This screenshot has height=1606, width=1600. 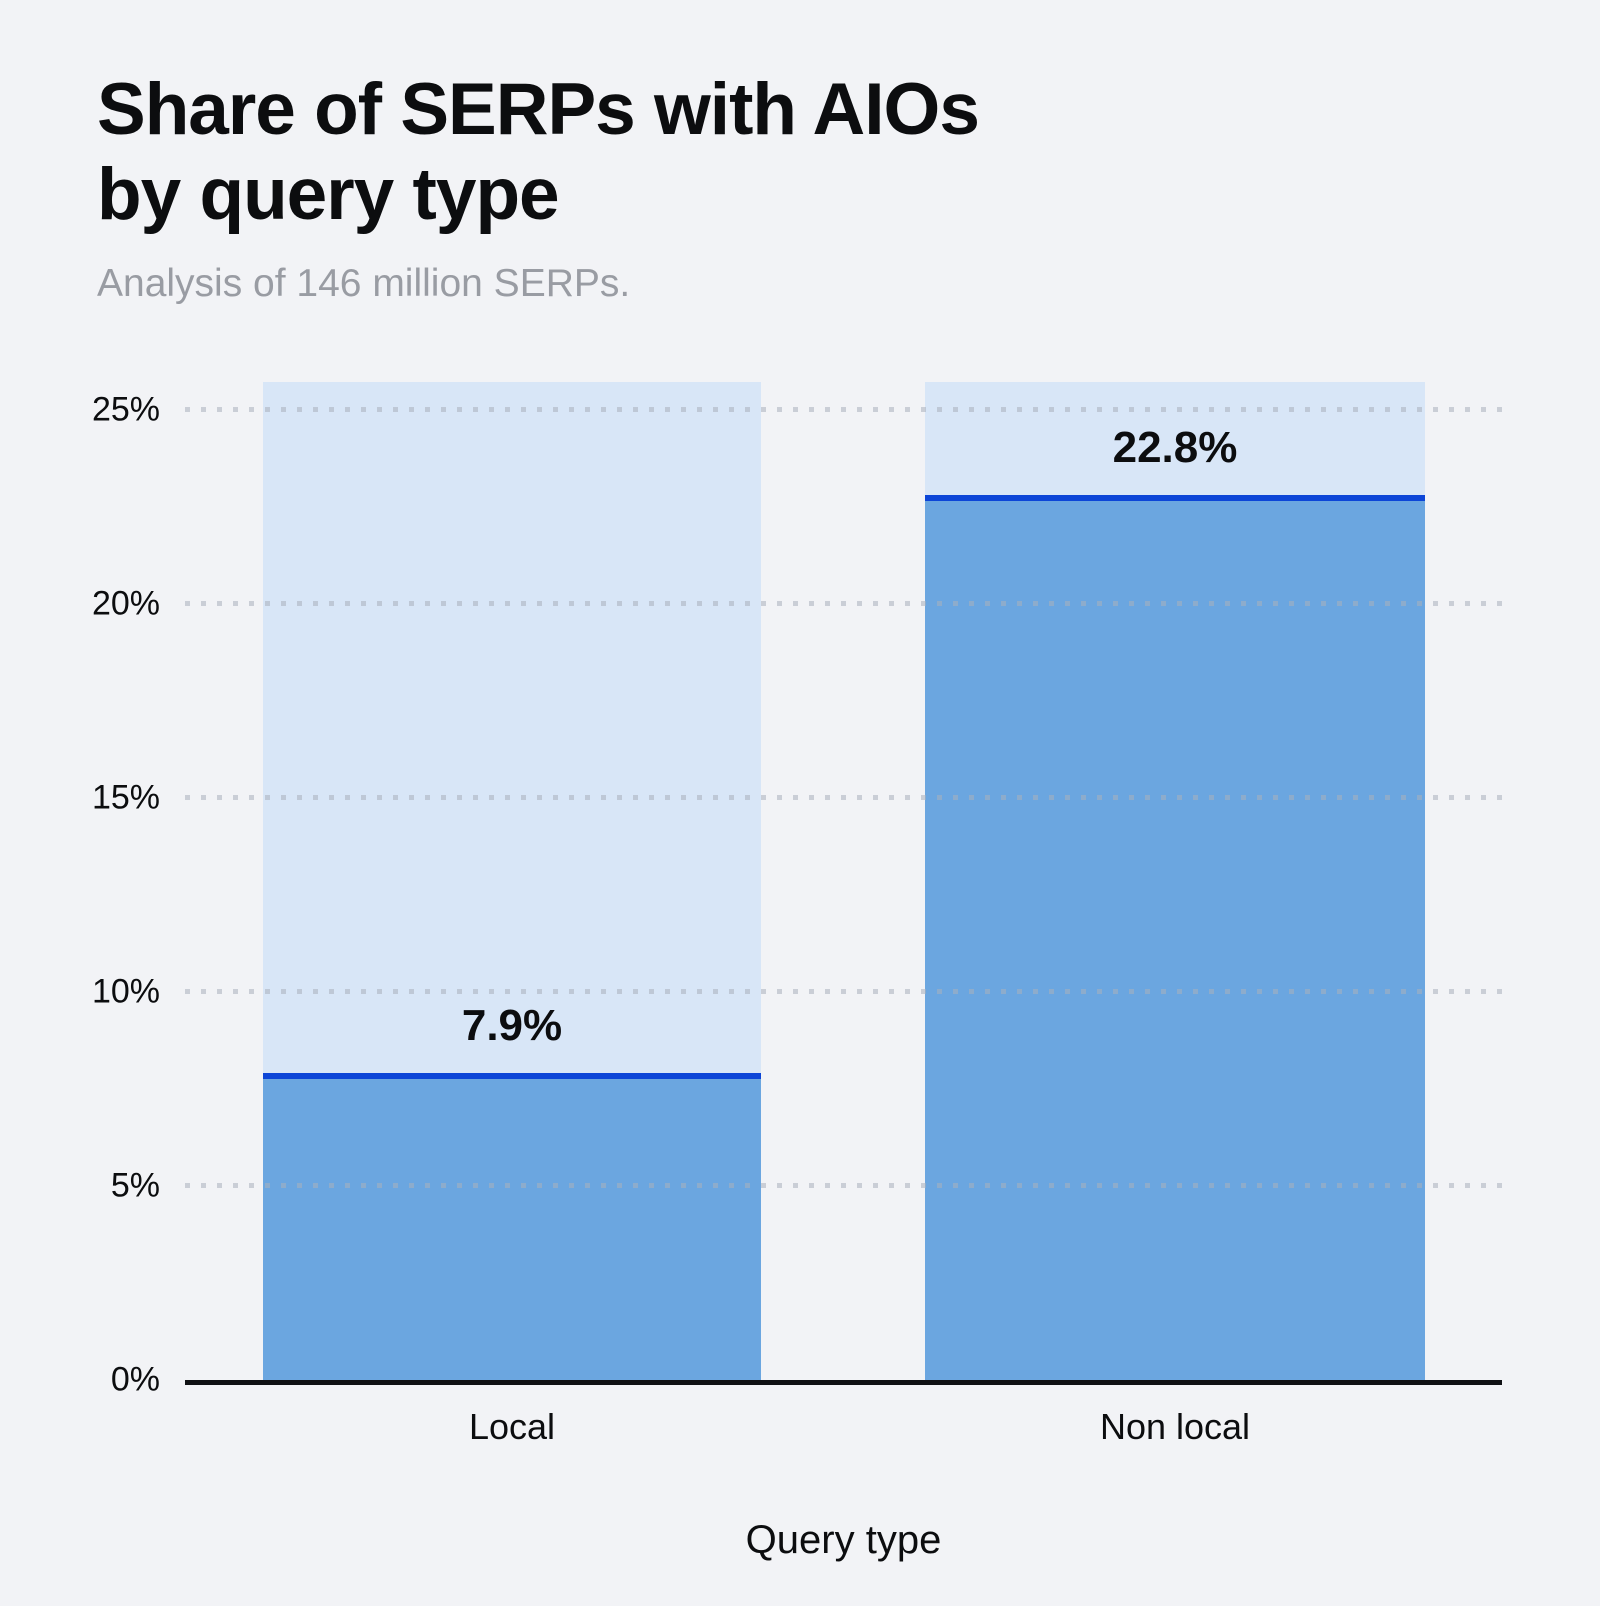 What do you see at coordinates (512, 1426) in the screenshot?
I see `x-axis-category-label: Local` at bounding box center [512, 1426].